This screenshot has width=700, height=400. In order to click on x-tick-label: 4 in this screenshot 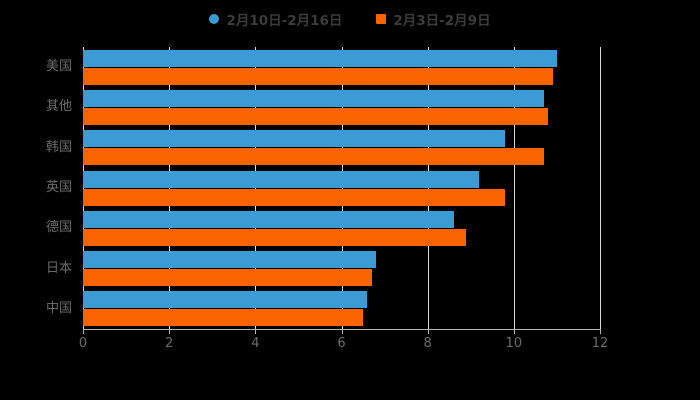, I will do `click(255, 343)`.